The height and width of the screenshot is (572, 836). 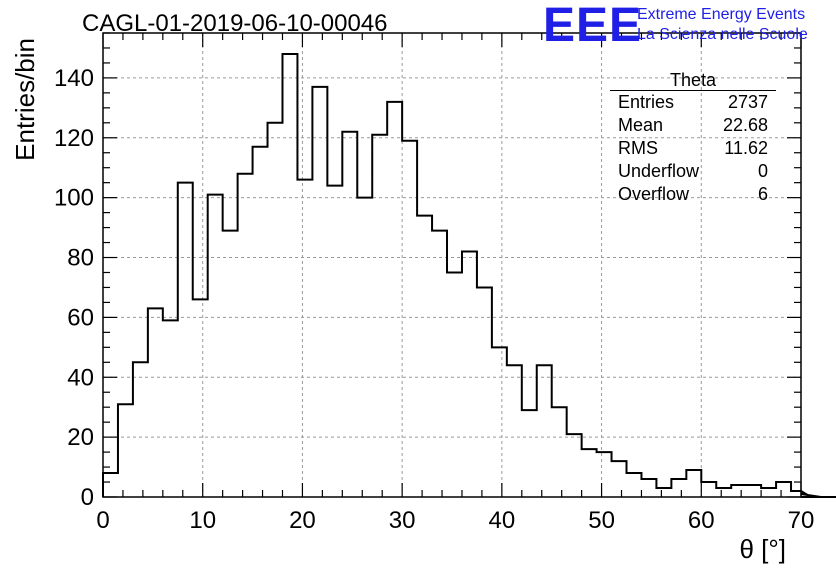 What do you see at coordinates (601, 520) in the screenshot?
I see `x-tick-label: 50` at bounding box center [601, 520].